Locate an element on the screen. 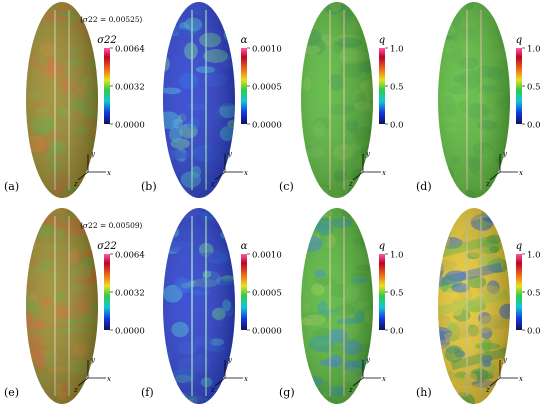 This screenshot has width=550, height=411. panel-f: α 0.0010 0.0005 0.0000 y x z (f) is located at coordinates (211, 306).